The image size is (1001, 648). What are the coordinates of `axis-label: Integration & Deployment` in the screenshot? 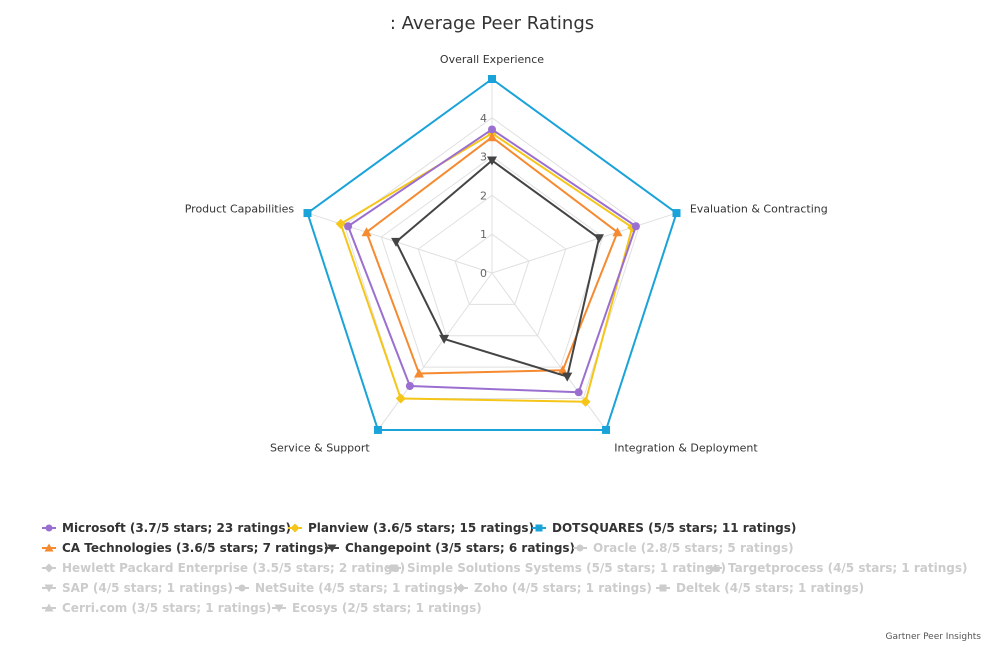 It's located at (686, 447).